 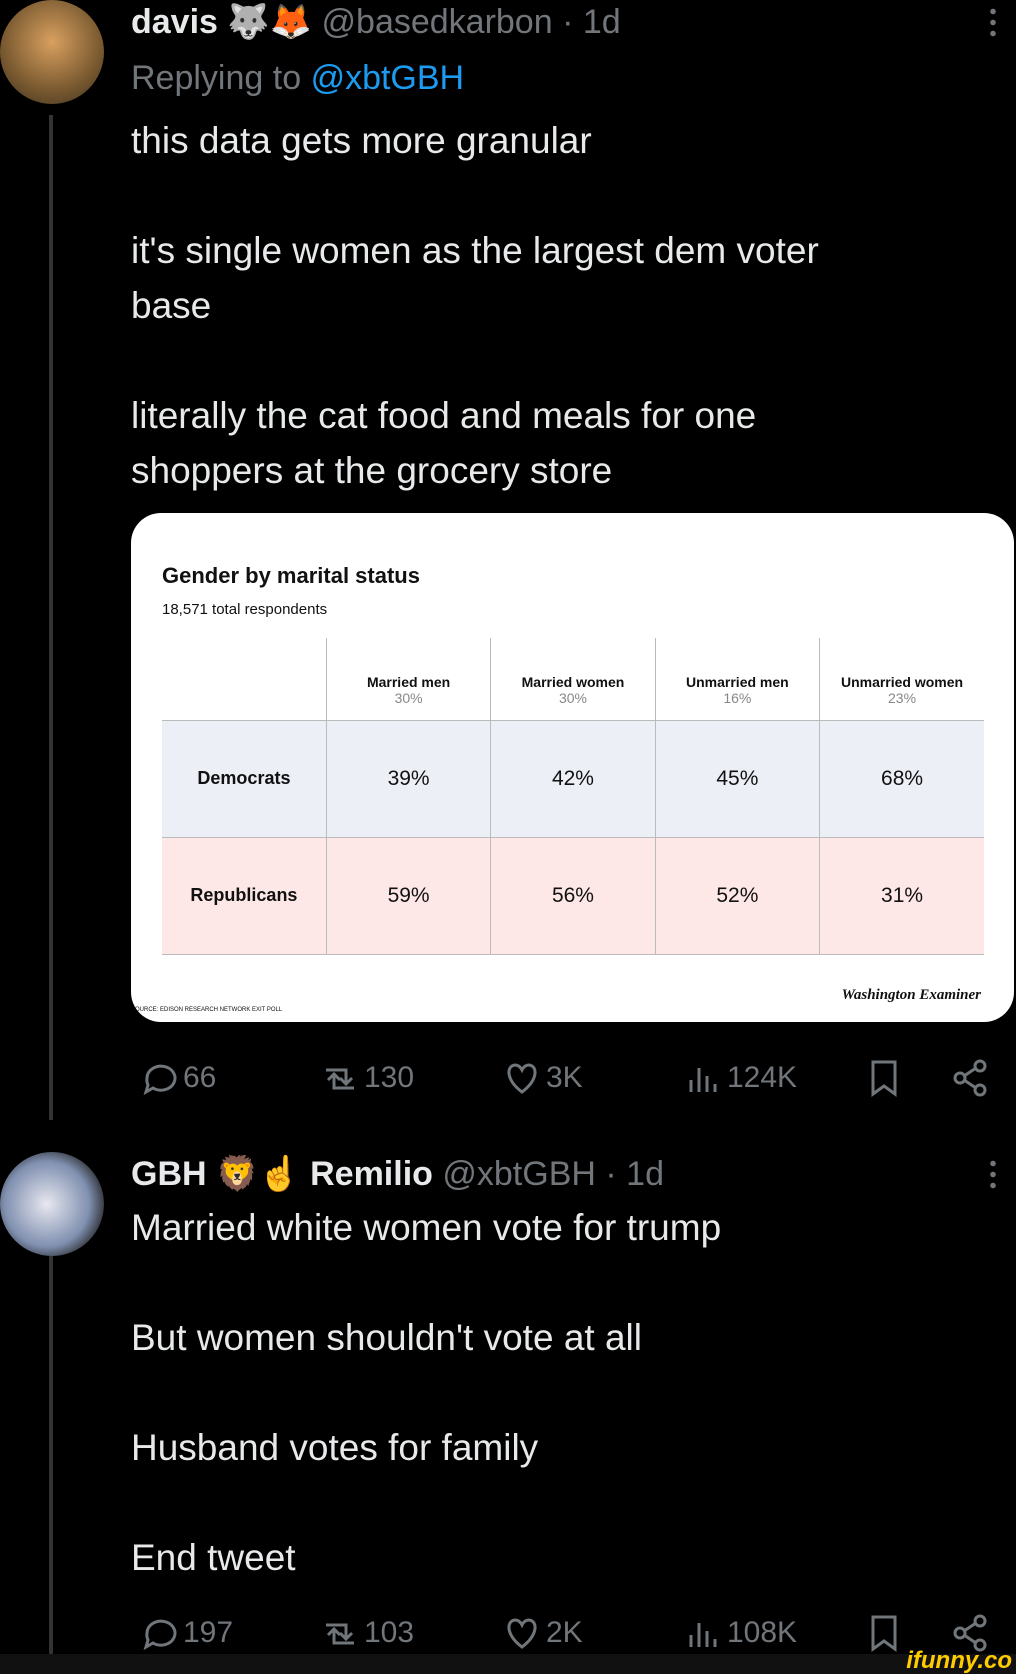 What do you see at coordinates (216, 78) in the screenshot?
I see `reply-label: Replying to` at bounding box center [216, 78].